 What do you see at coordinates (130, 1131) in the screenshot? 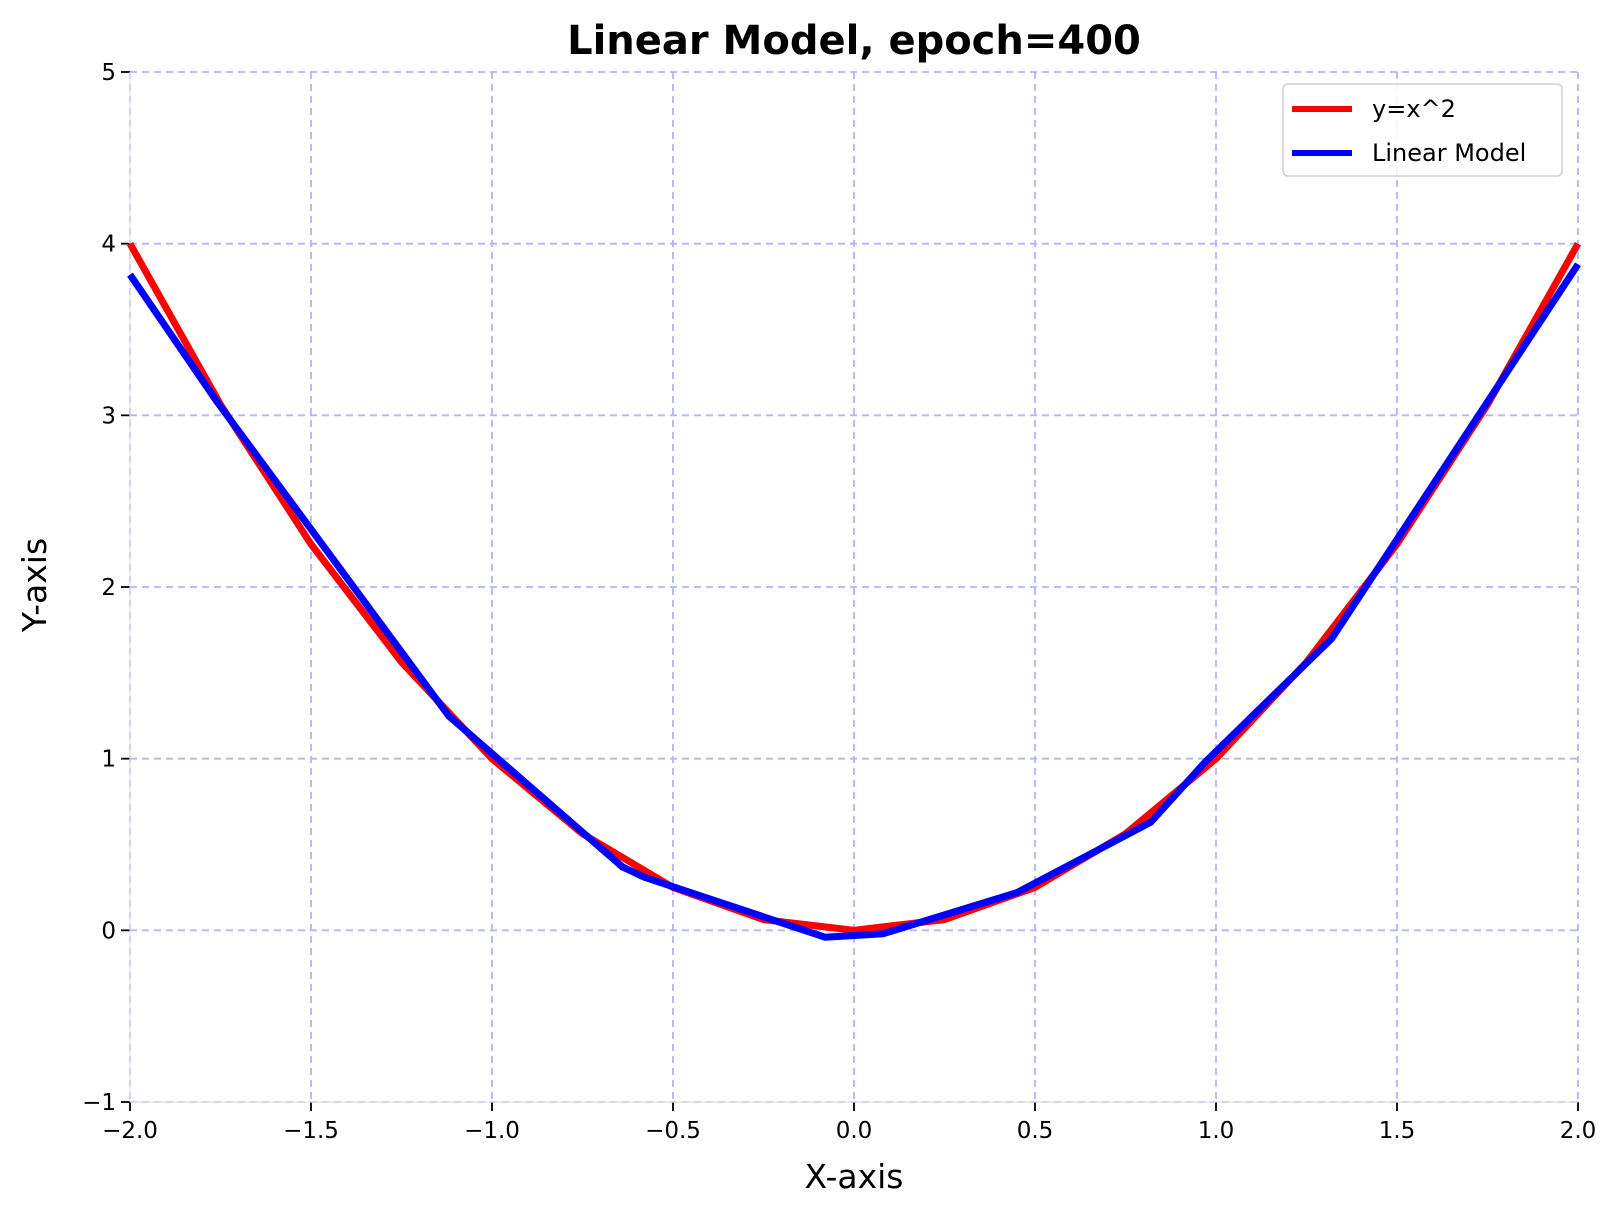
I see `x-tick-label: −2.0` at bounding box center [130, 1131].